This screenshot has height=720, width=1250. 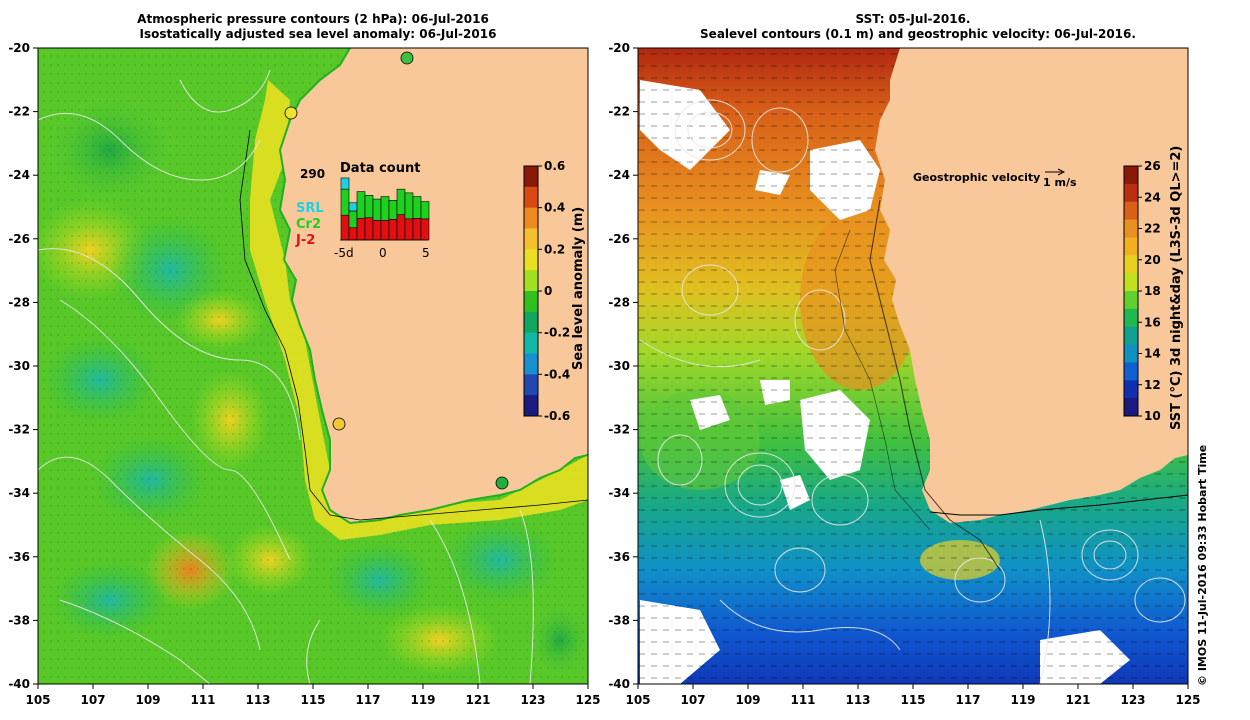 What do you see at coordinates (1152, 354) in the screenshot?
I see `colorbar-tick-label: 14` at bounding box center [1152, 354].